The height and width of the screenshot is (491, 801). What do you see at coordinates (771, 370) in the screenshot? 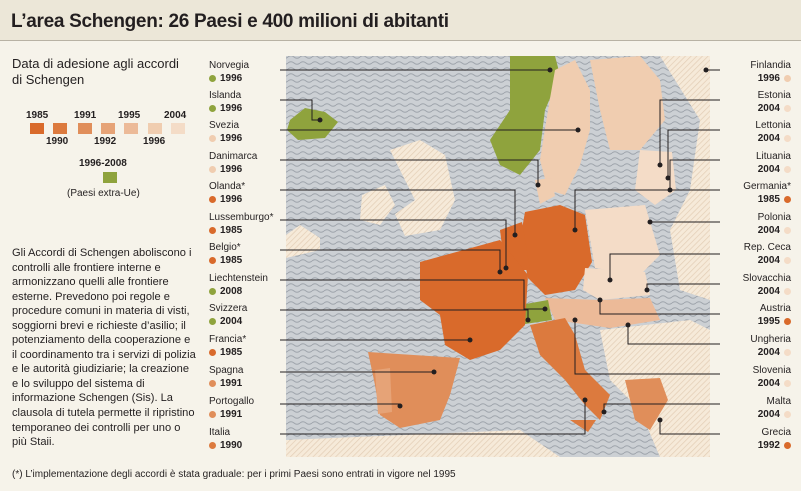
I see `country-name: Slovenia` at bounding box center [771, 370].